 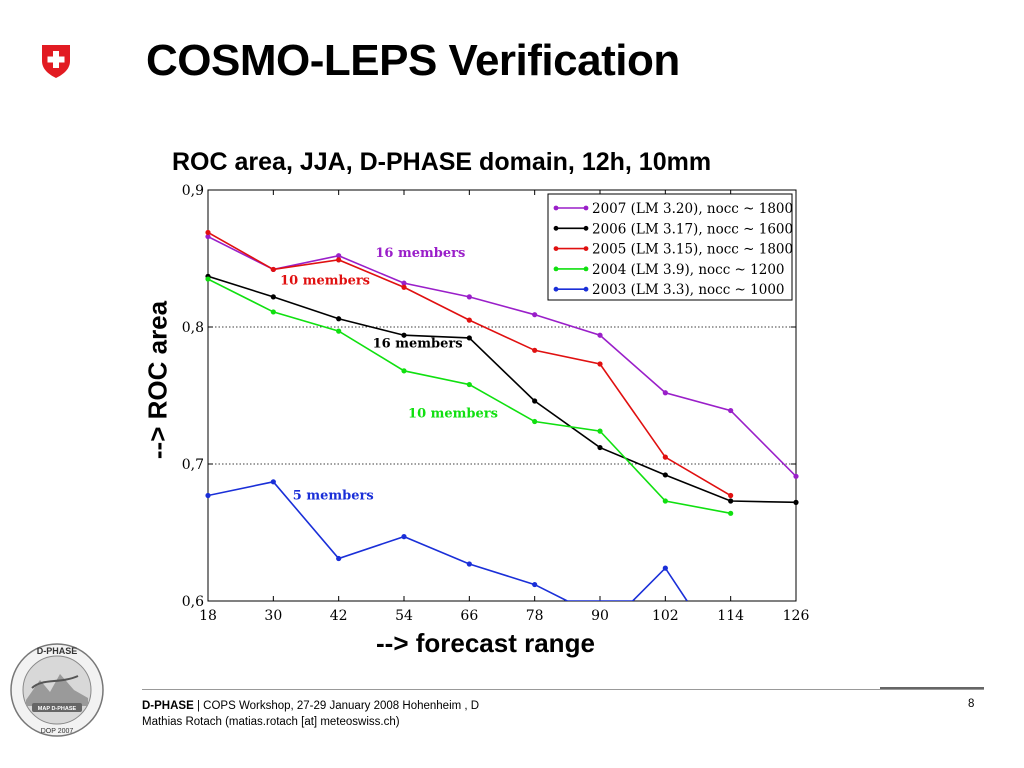 What do you see at coordinates (469, 616) in the screenshot?
I see `x-tick-label: 66` at bounding box center [469, 616].